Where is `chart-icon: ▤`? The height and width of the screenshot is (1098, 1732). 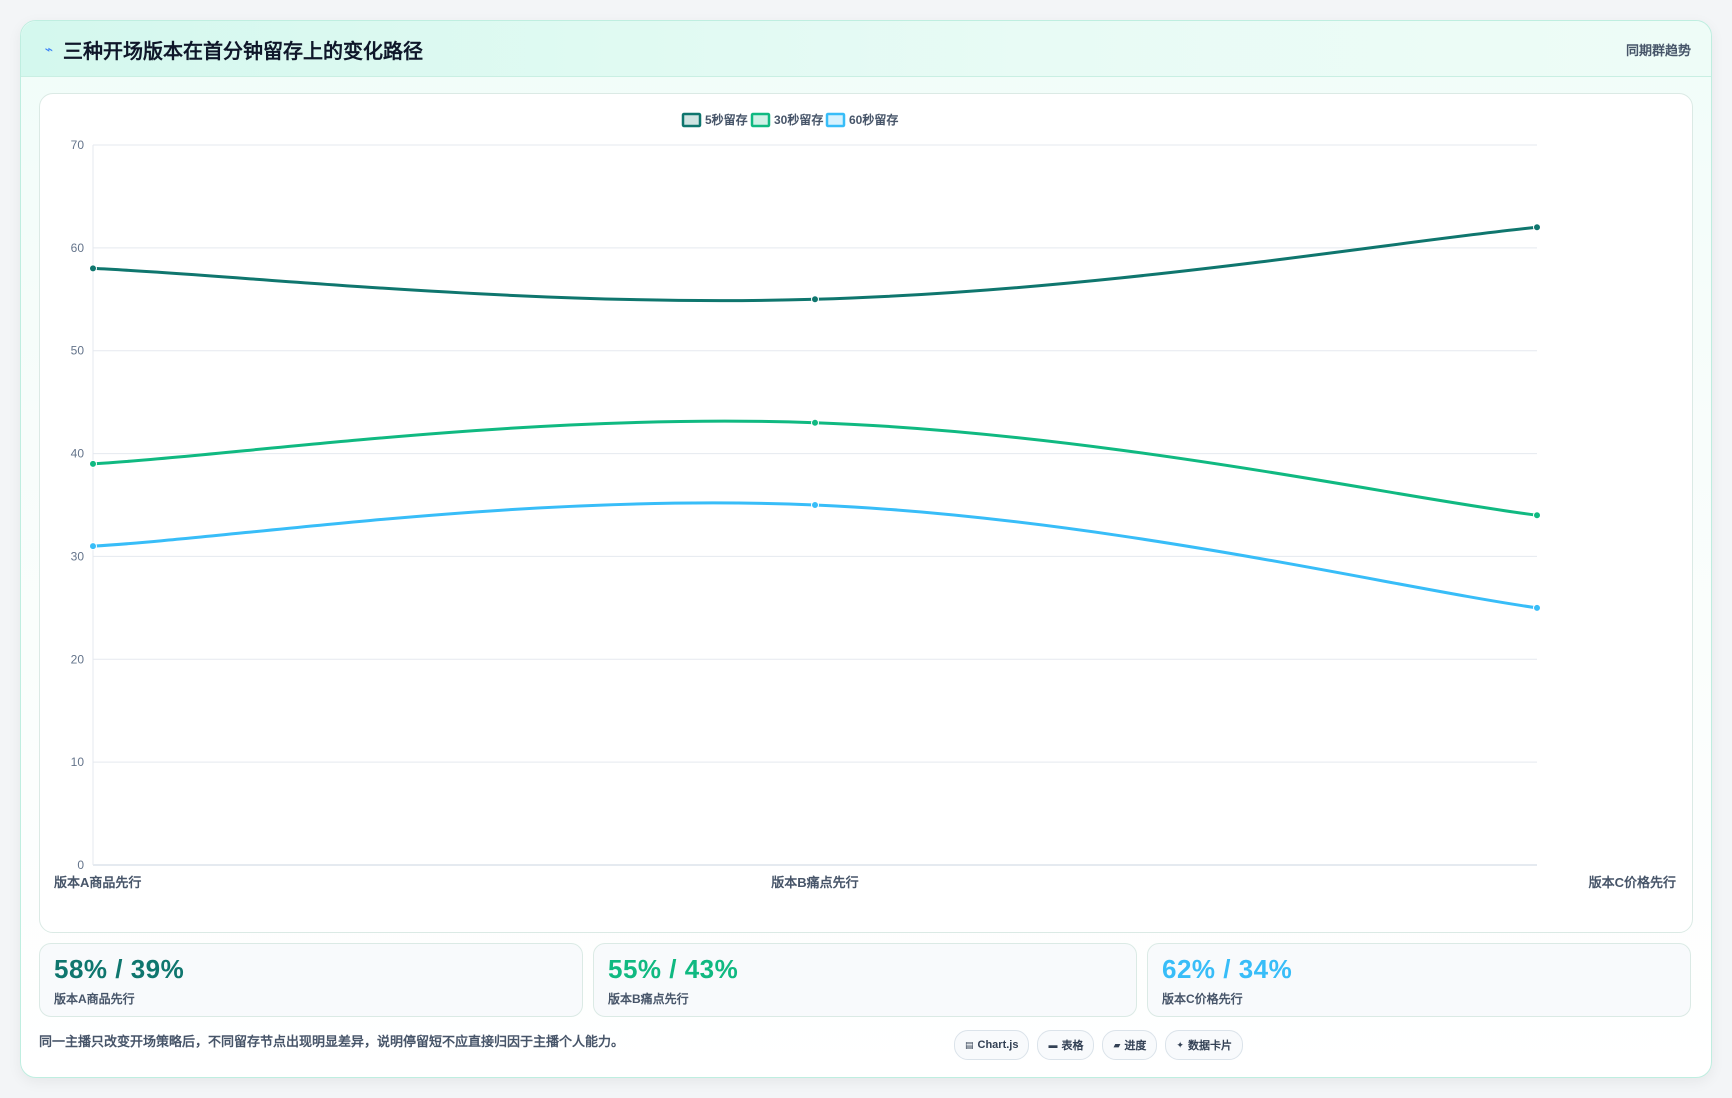 chart-icon: ▤ is located at coordinates (969, 1044).